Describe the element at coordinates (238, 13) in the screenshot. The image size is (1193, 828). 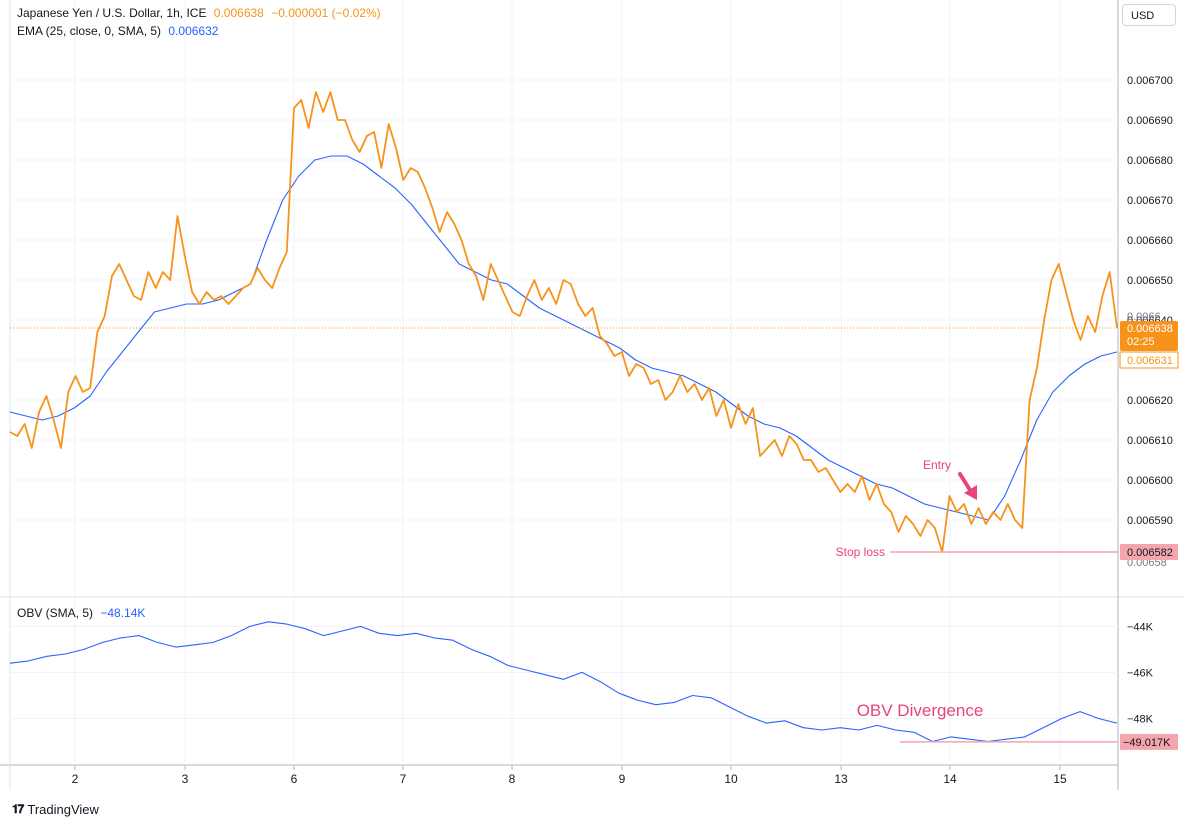
I see `last-price-value: 0.006638` at that location.